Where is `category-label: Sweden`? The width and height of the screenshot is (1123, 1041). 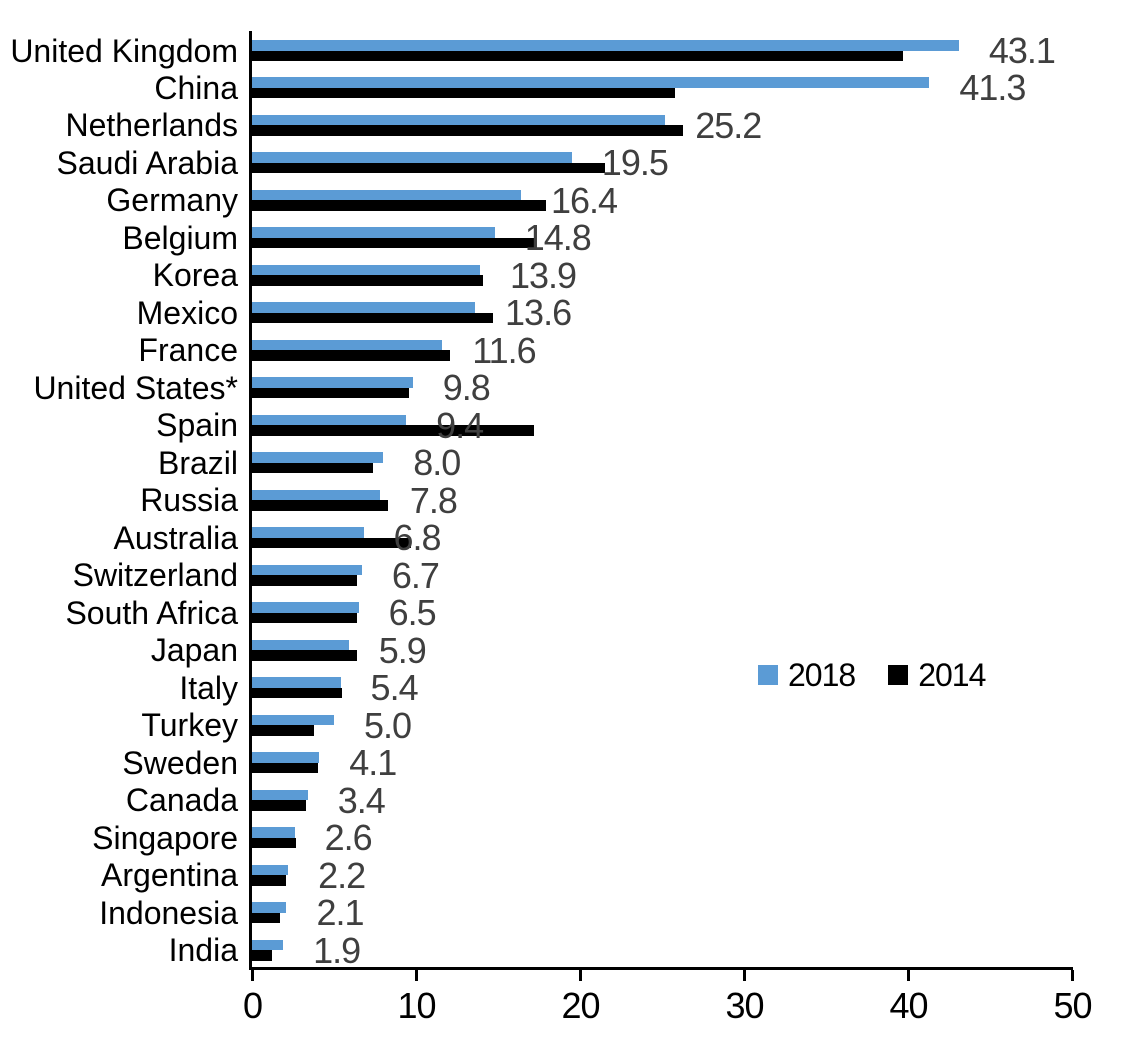
category-label: Sweden is located at coordinates (180, 762).